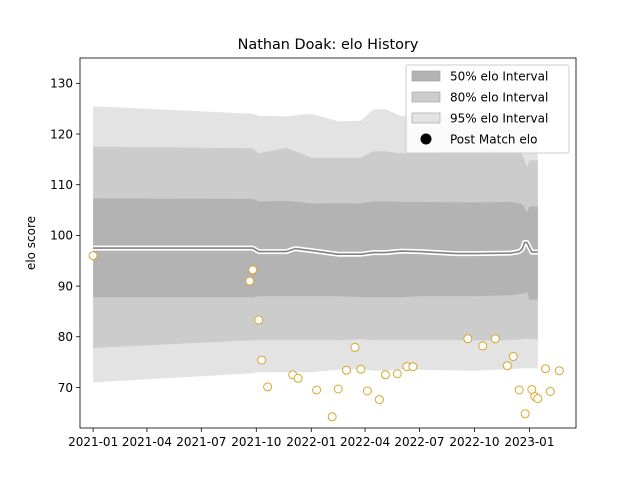 This screenshot has width=640, height=480. What do you see at coordinates (499, 119) in the screenshot?
I see `legend-label: 95% elo Interval` at bounding box center [499, 119].